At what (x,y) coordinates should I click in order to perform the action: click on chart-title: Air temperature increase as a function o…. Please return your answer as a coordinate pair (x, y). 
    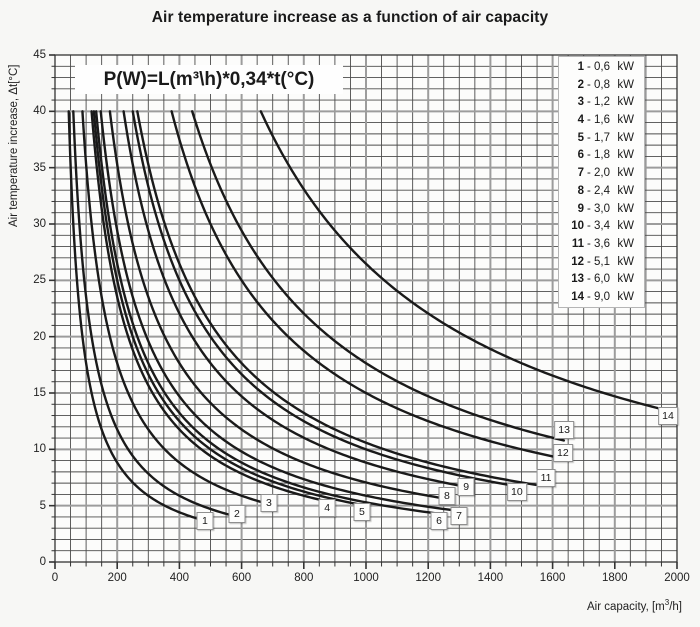
    Looking at the image, I should click on (350, 17).